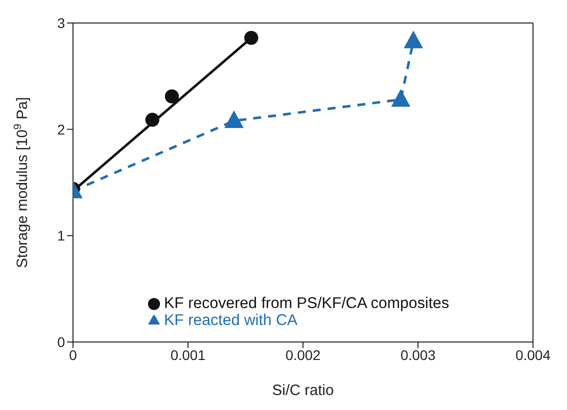 This screenshot has height=410, width=567. I want to click on legend-label: KF recovered from PS/KF/CA composites, so click(307, 303).